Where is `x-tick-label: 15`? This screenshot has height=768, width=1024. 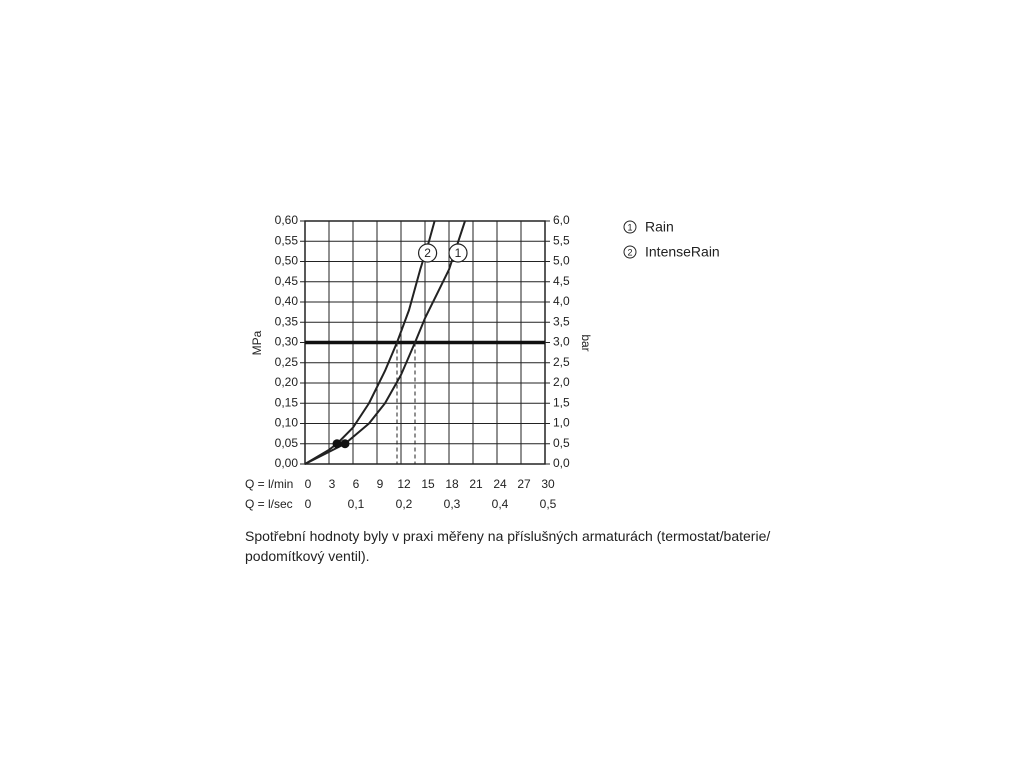
x-tick-label: 15 is located at coordinates (428, 484).